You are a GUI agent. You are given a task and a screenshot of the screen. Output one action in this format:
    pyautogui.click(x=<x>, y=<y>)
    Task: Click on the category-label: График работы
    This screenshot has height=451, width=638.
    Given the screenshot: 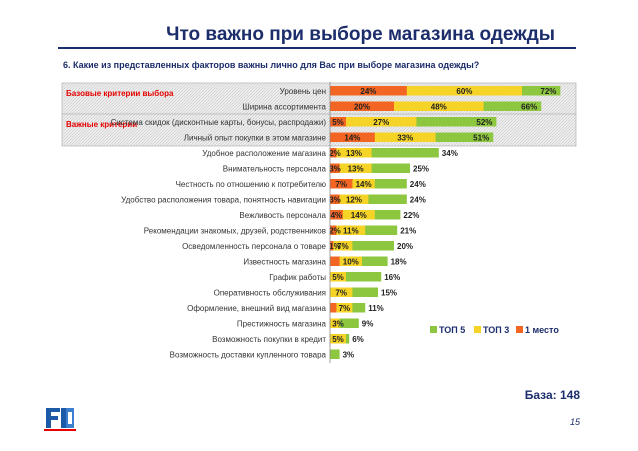 What is the action you would take?
    pyautogui.click(x=297, y=277)
    